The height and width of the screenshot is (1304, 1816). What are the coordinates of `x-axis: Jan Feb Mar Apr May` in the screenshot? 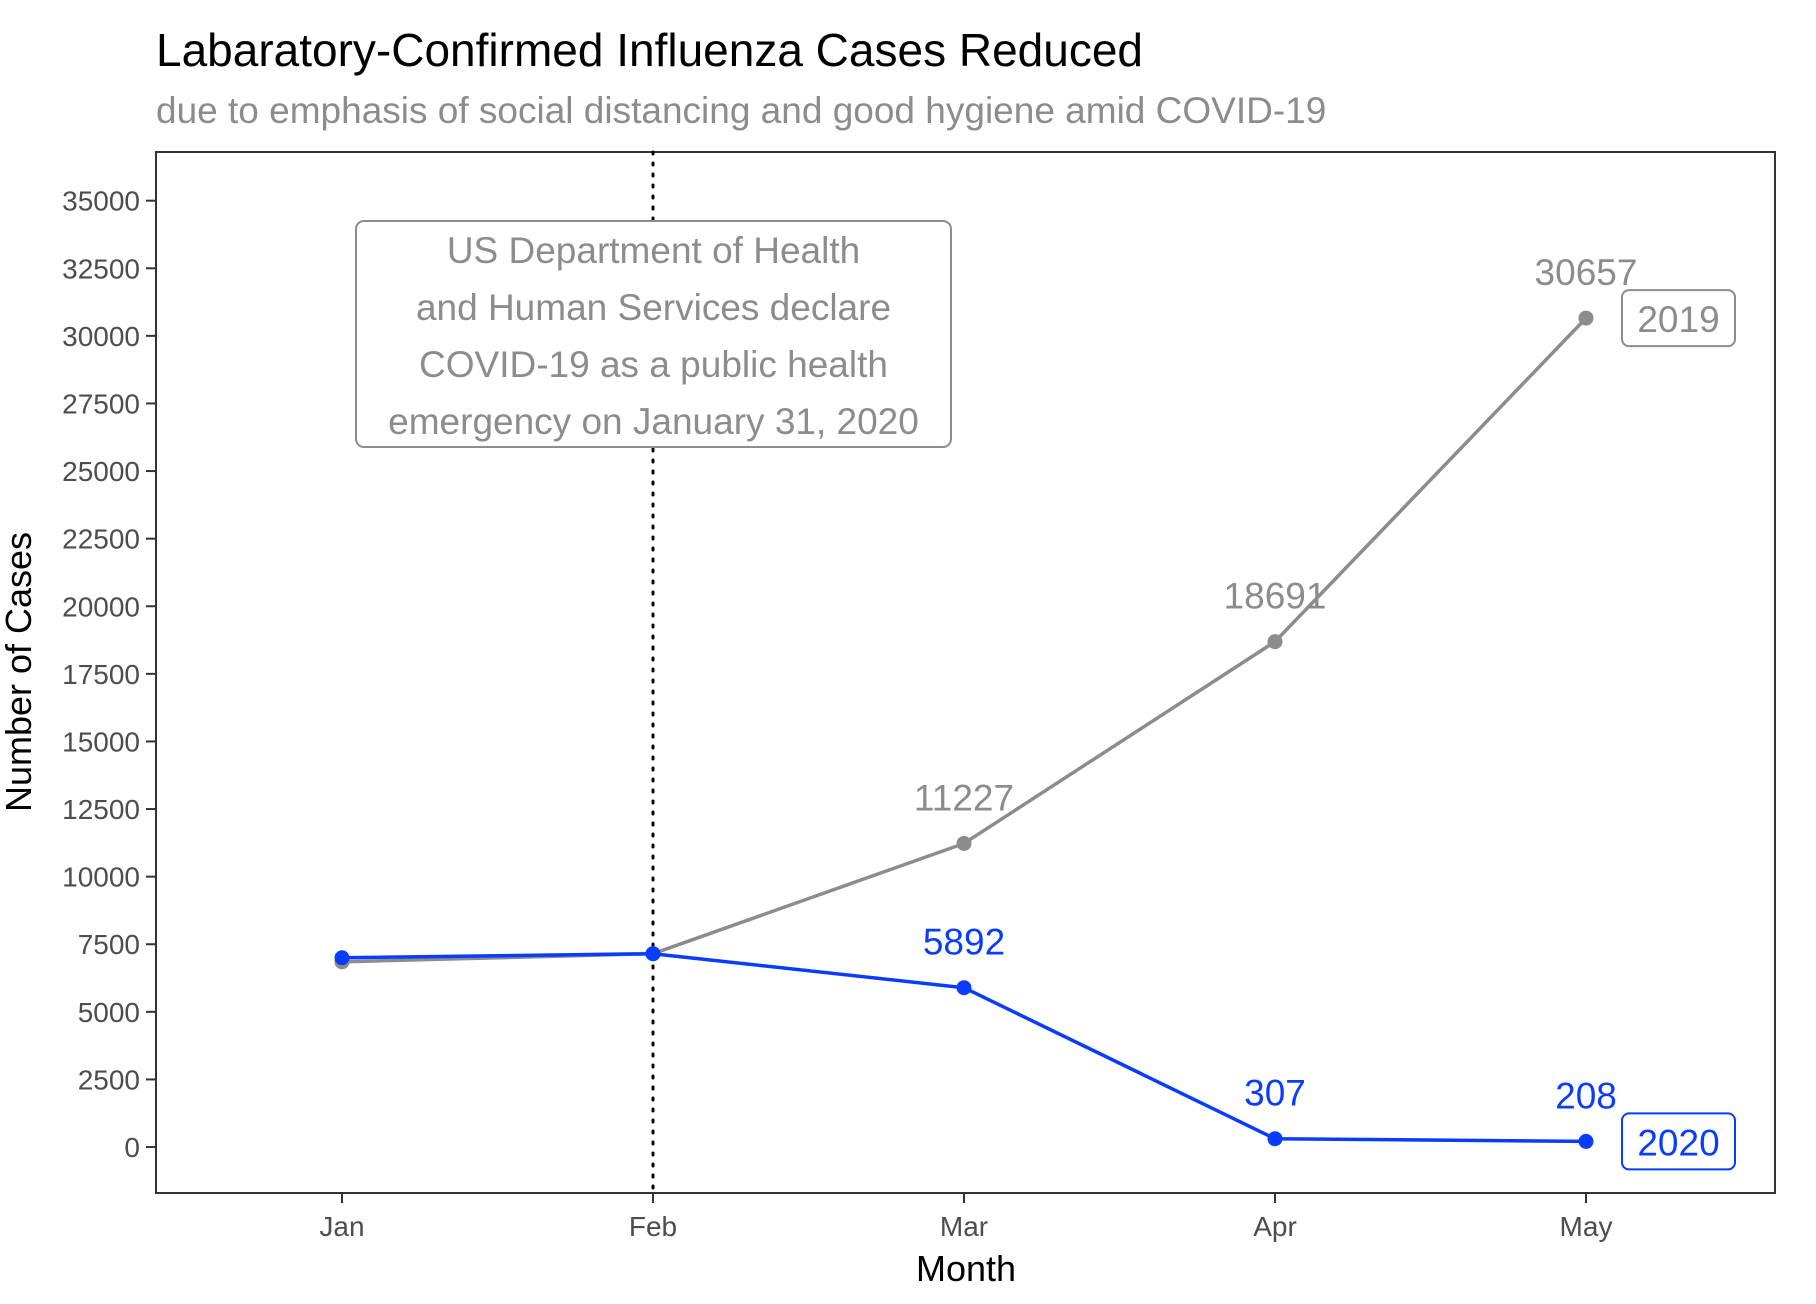 It's located at (965, 1217).